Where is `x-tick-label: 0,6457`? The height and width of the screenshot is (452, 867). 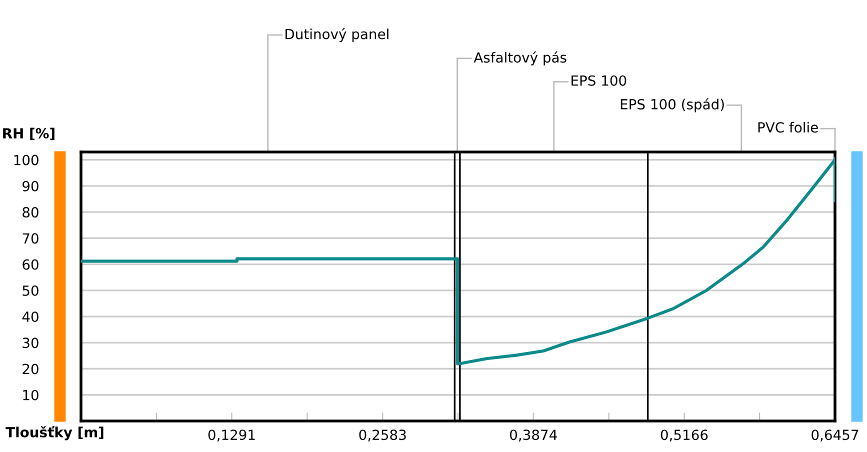 x-tick-label: 0,6457 is located at coordinates (835, 436).